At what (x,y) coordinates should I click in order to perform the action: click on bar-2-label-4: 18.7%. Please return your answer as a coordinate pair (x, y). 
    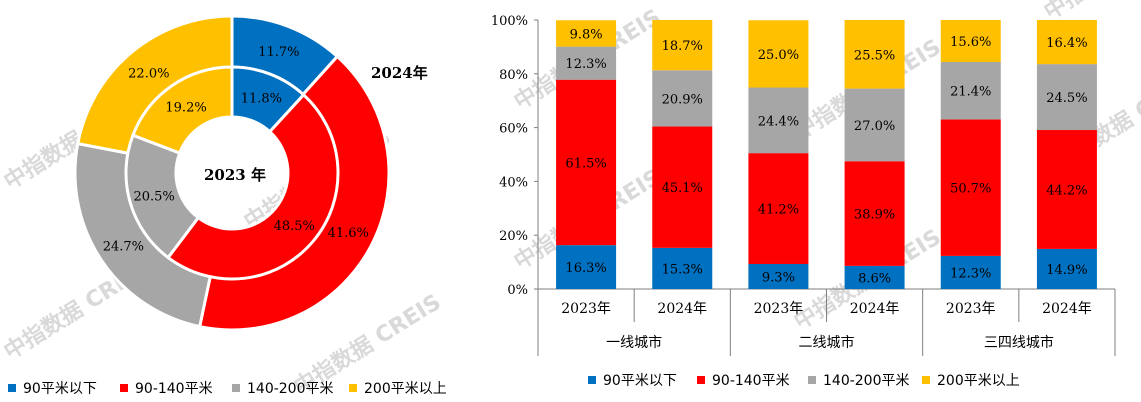
    Looking at the image, I should click on (682, 46).